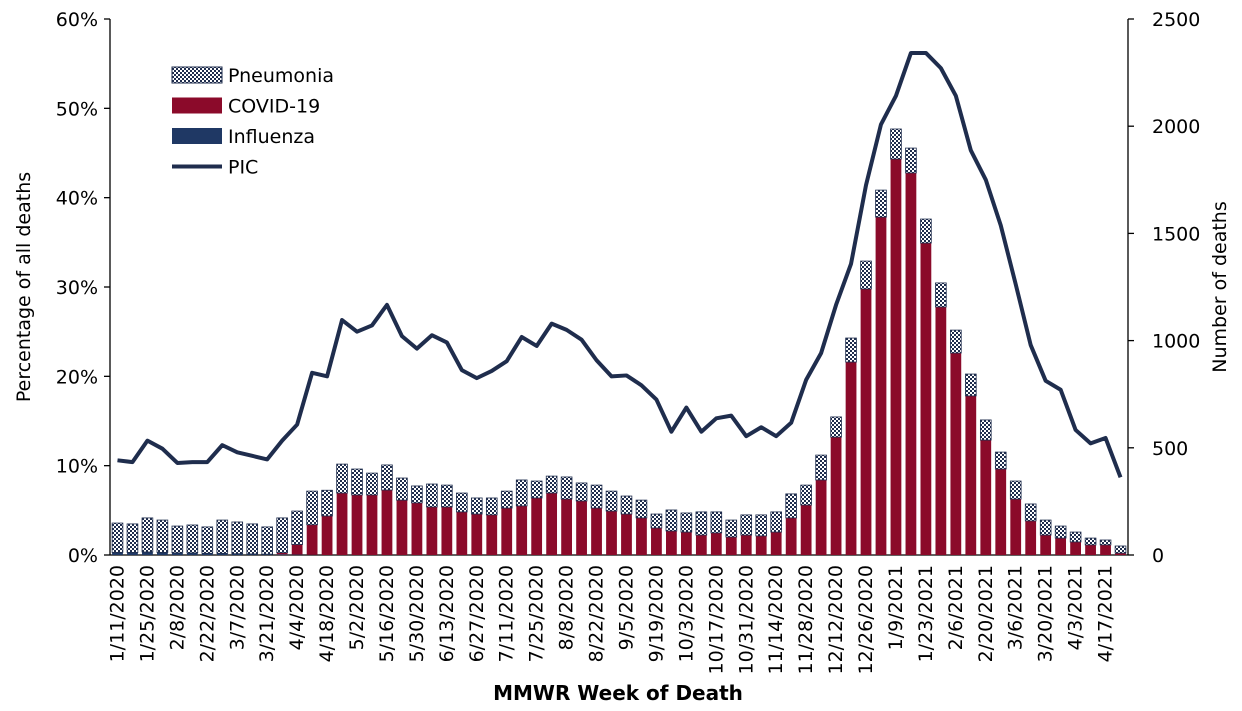  Describe the element at coordinates (281, 76) in the screenshot. I see `legend-label: Pneumonia` at that location.